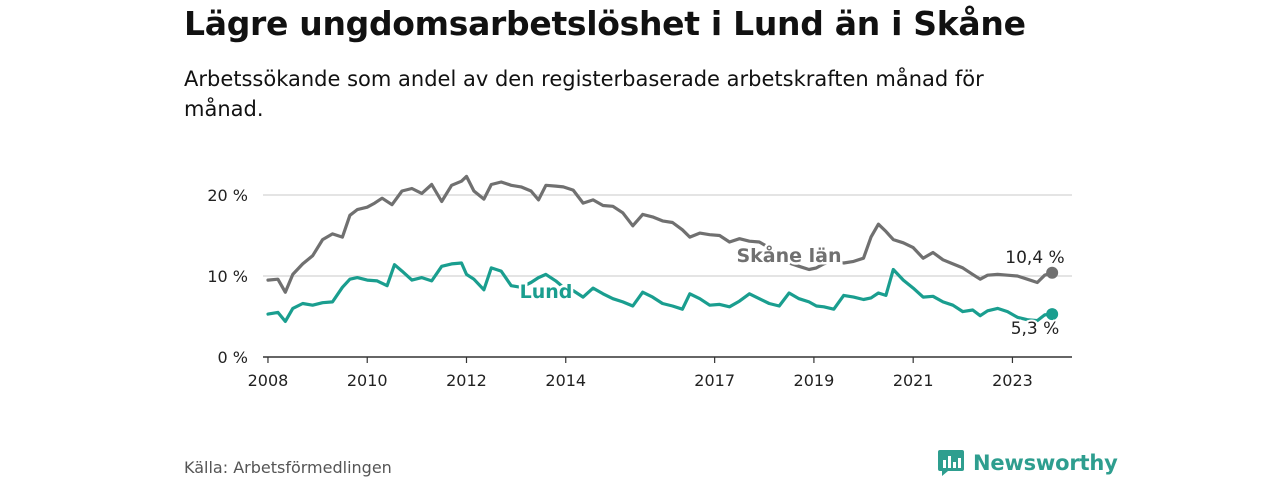 The height and width of the screenshot is (480, 1280). Describe the element at coordinates (1052, 272) in the screenshot. I see `end-point-skane-lan` at that location.